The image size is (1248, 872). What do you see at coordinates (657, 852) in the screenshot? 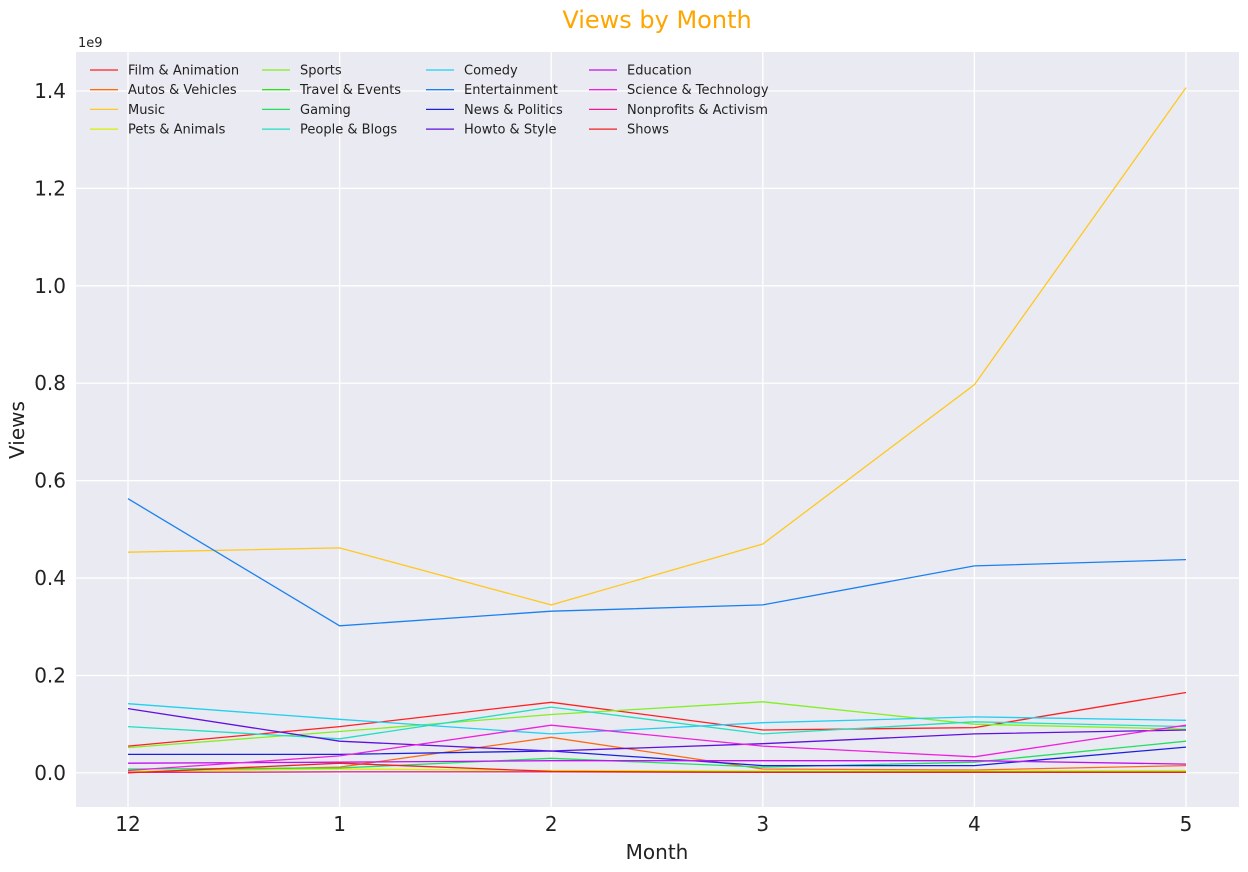
I see `x-axis-label: Month` at bounding box center [657, 852].